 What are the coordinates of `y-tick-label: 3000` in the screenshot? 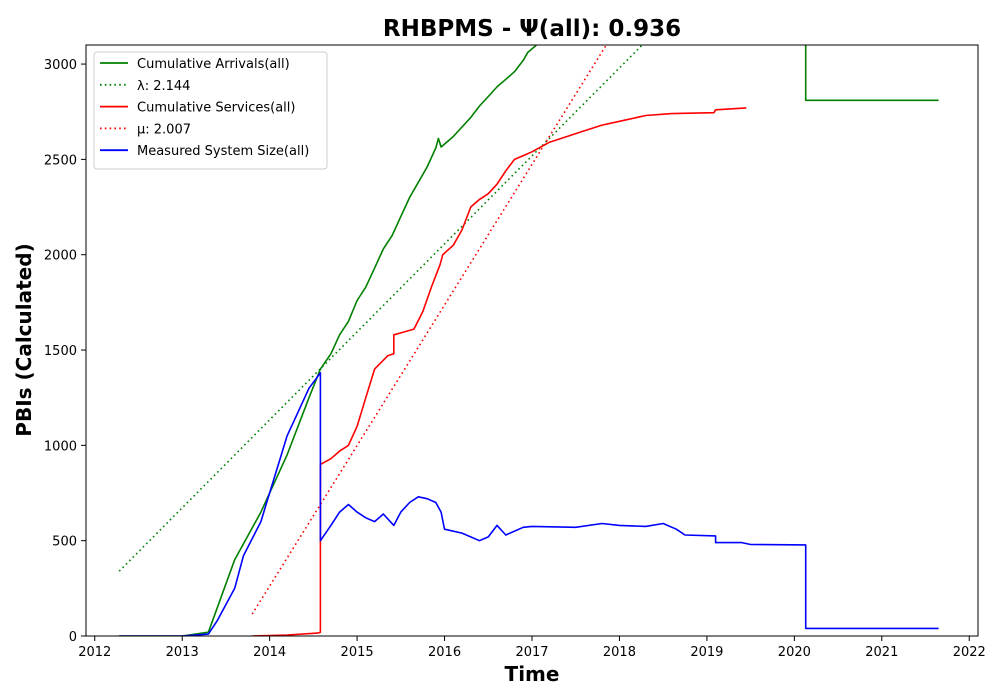 It's located at (60, 65).